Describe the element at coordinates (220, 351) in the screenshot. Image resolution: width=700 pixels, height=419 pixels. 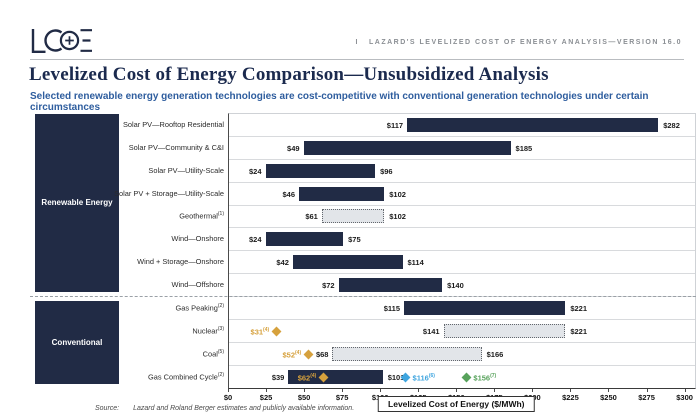
I see `row-label-footnote: (5)` at that location.